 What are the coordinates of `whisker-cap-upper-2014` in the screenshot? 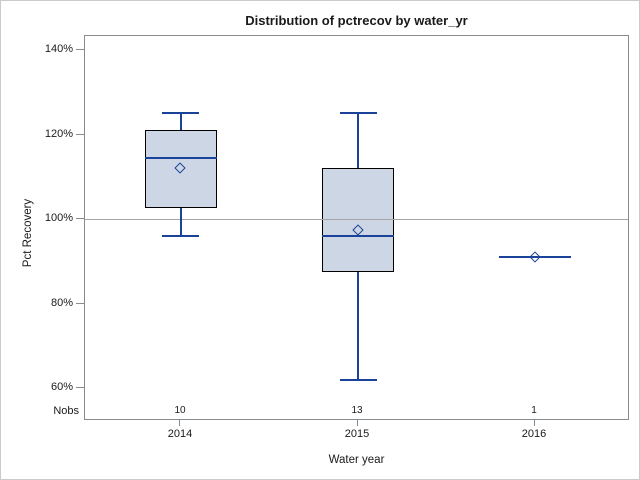 It's located at (180, 113).